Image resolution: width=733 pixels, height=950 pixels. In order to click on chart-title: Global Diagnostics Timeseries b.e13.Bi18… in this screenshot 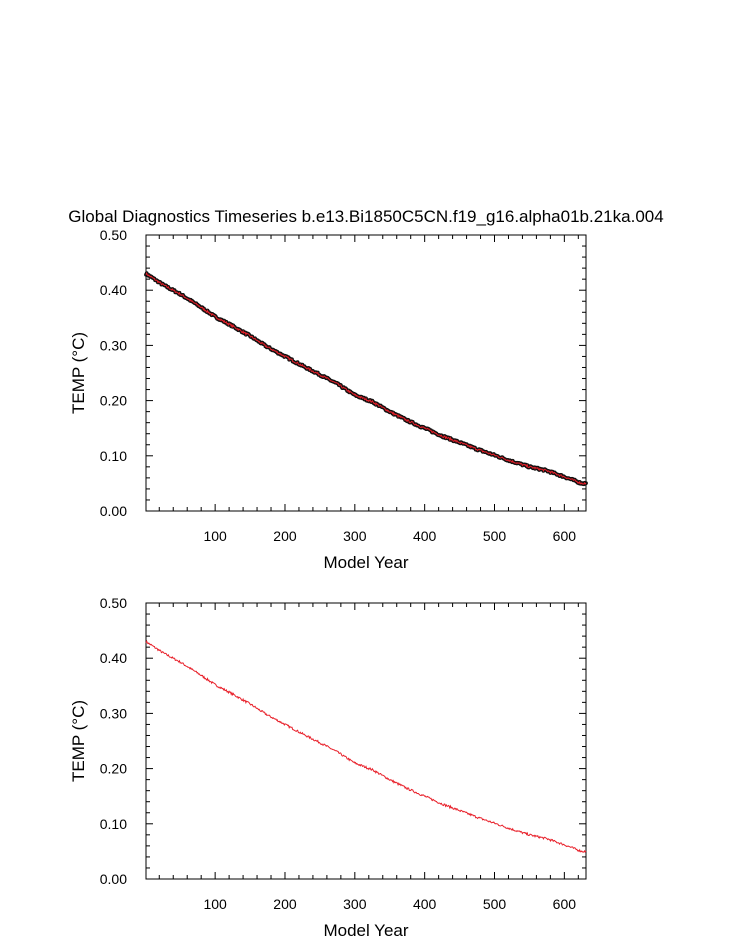, I will do `click(365, 216)`.